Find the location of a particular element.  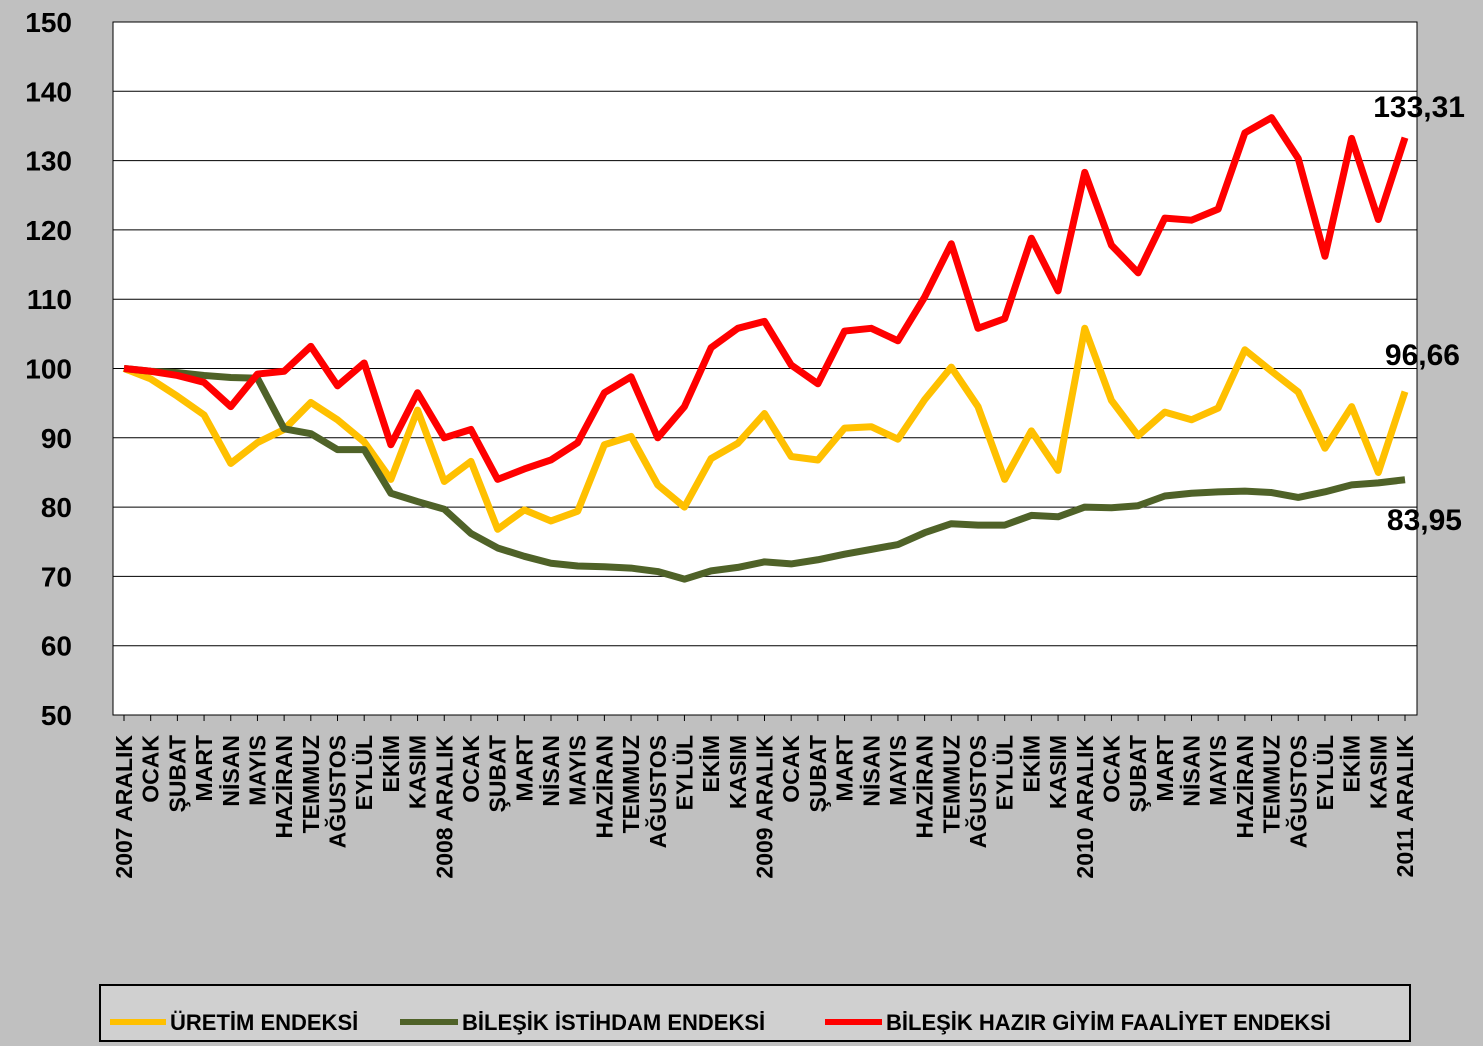

y-tick-label: 140 is located at coordinates (48, 91).